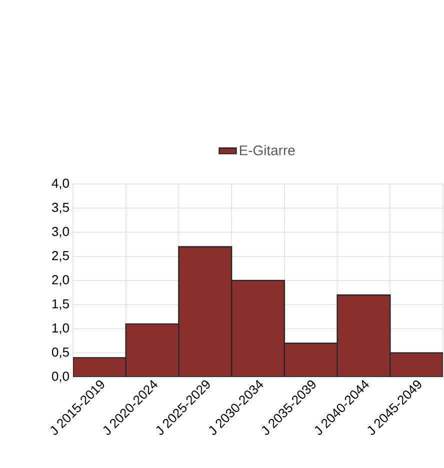 The width and height of the screenshot is (444, 468). Describe the element at coordinates (267, 150) in the screenshot. I see `legend-label: E-Gitarre` at that location.